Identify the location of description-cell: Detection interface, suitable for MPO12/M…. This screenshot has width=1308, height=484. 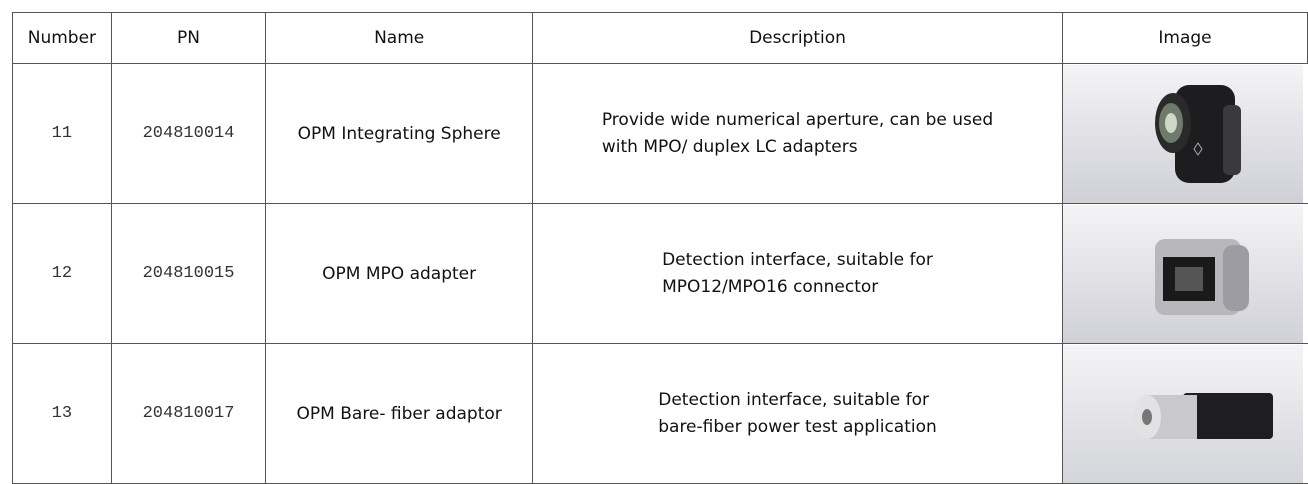
(797, 273).